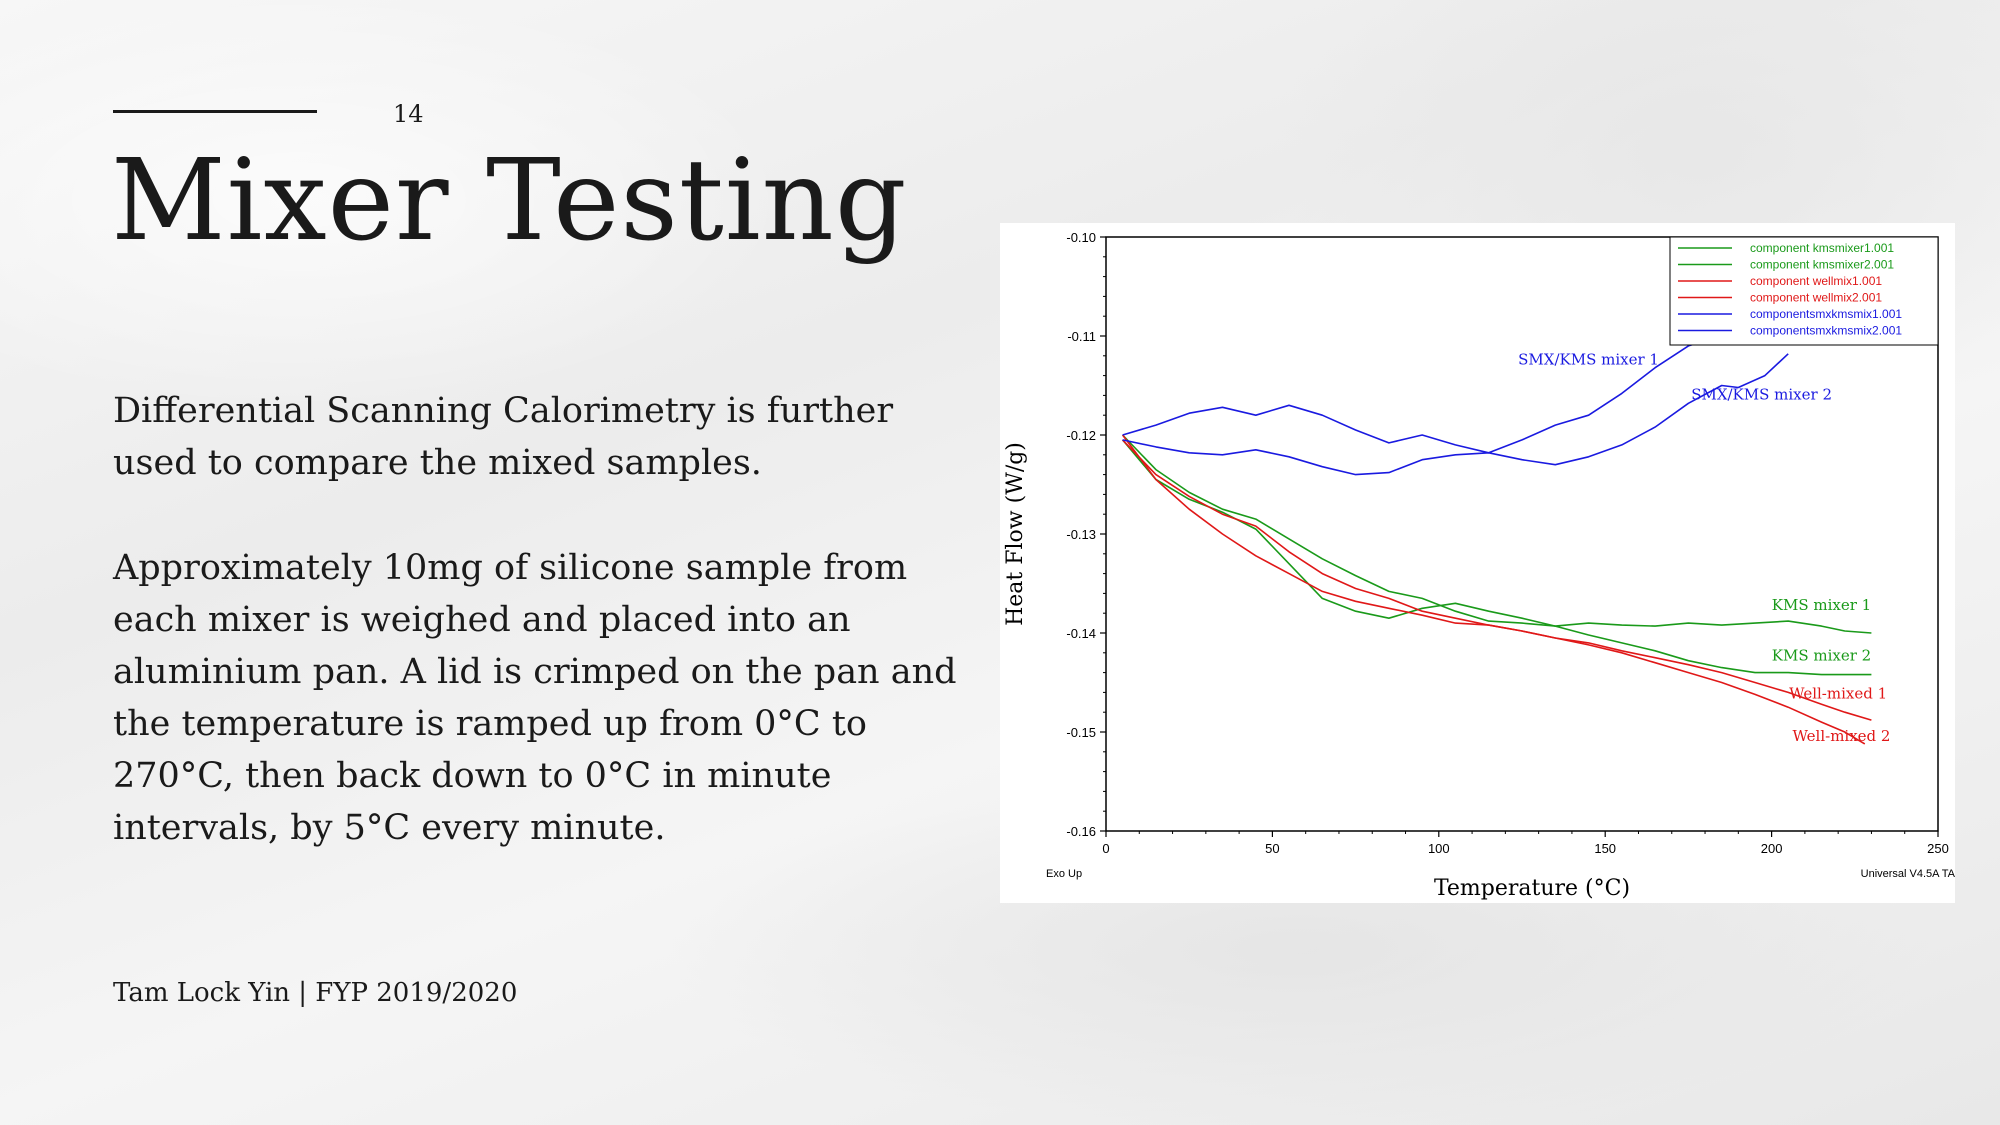 Image resolution: width=2000 pixels, height=1125 pixels. I want to click on series-annotation-2: KMS mixer 2, so click(1821, 656).